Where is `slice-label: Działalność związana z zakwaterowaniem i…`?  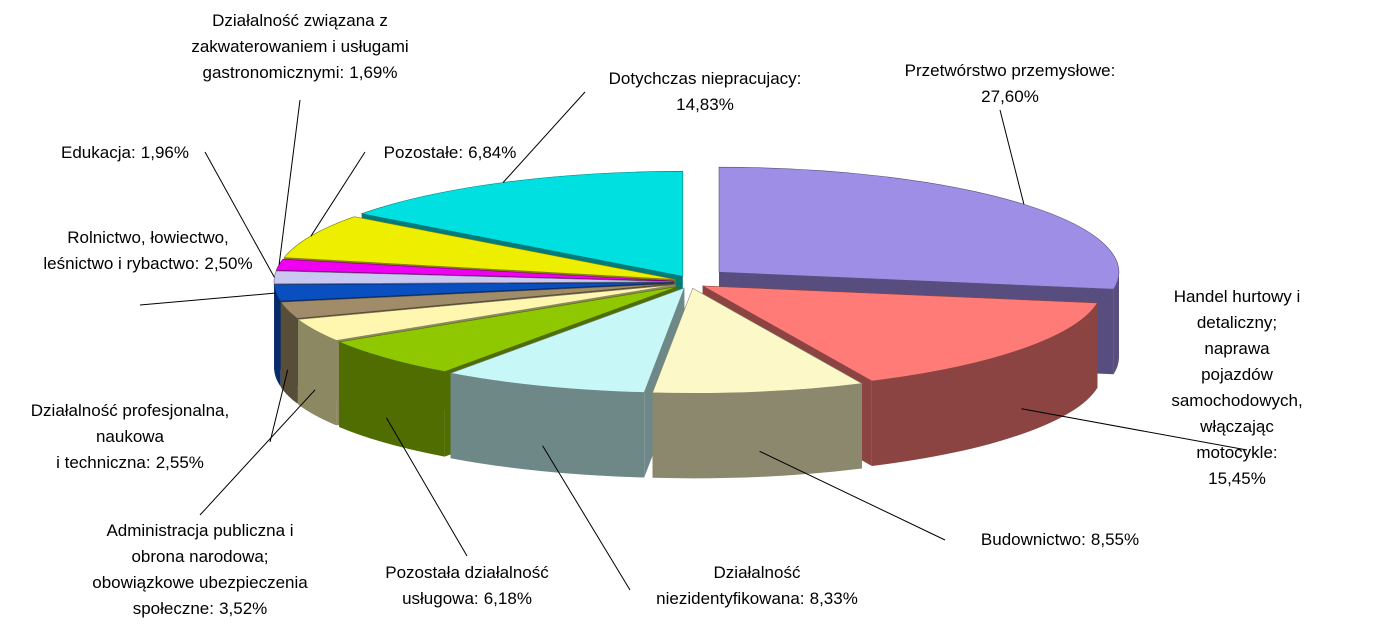
slice-label: Działalność związana z zakwaterowaniem i… is located at coordinates (299, 47).